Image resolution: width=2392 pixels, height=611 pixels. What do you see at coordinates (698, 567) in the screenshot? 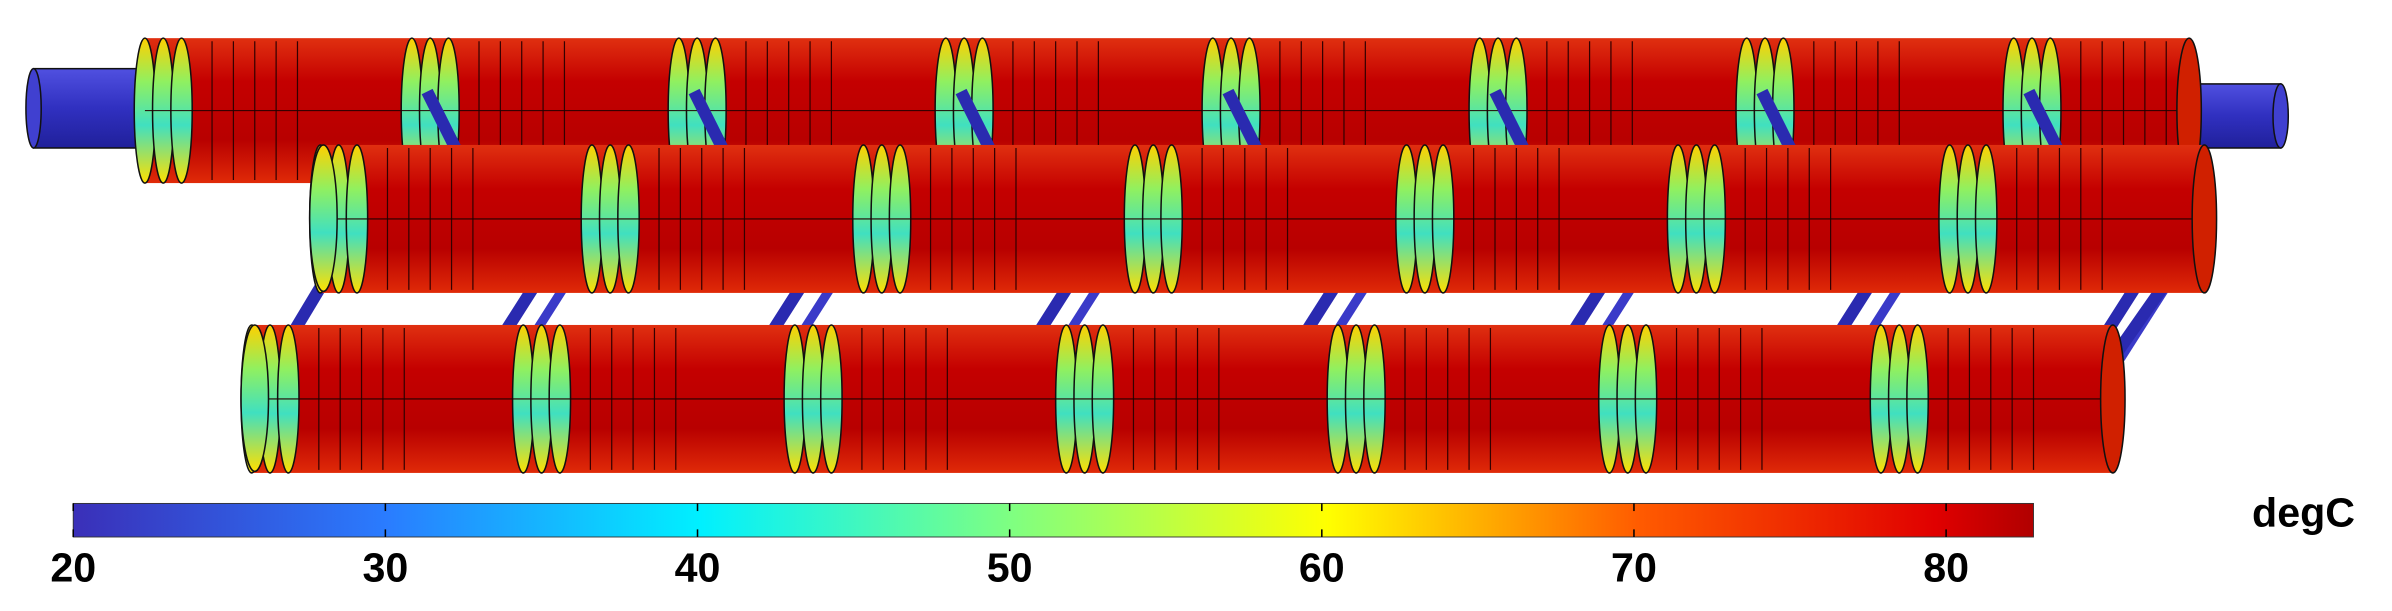
I see `colorbar-tick-label: 40` at bounding box center [698, 567].